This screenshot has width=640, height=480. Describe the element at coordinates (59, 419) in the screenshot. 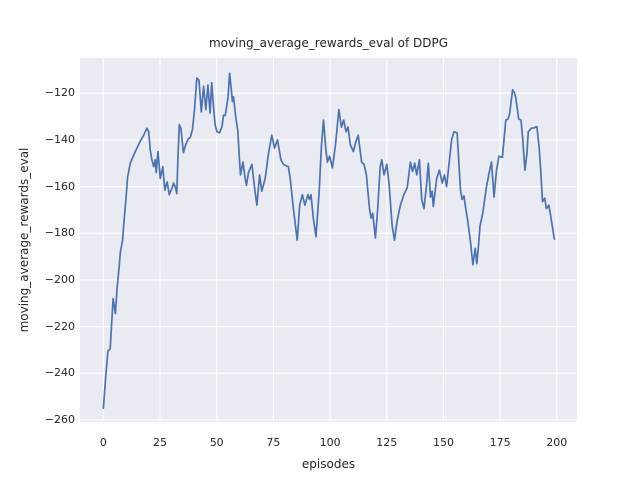

I see `y-tick-label: −260` at that location.